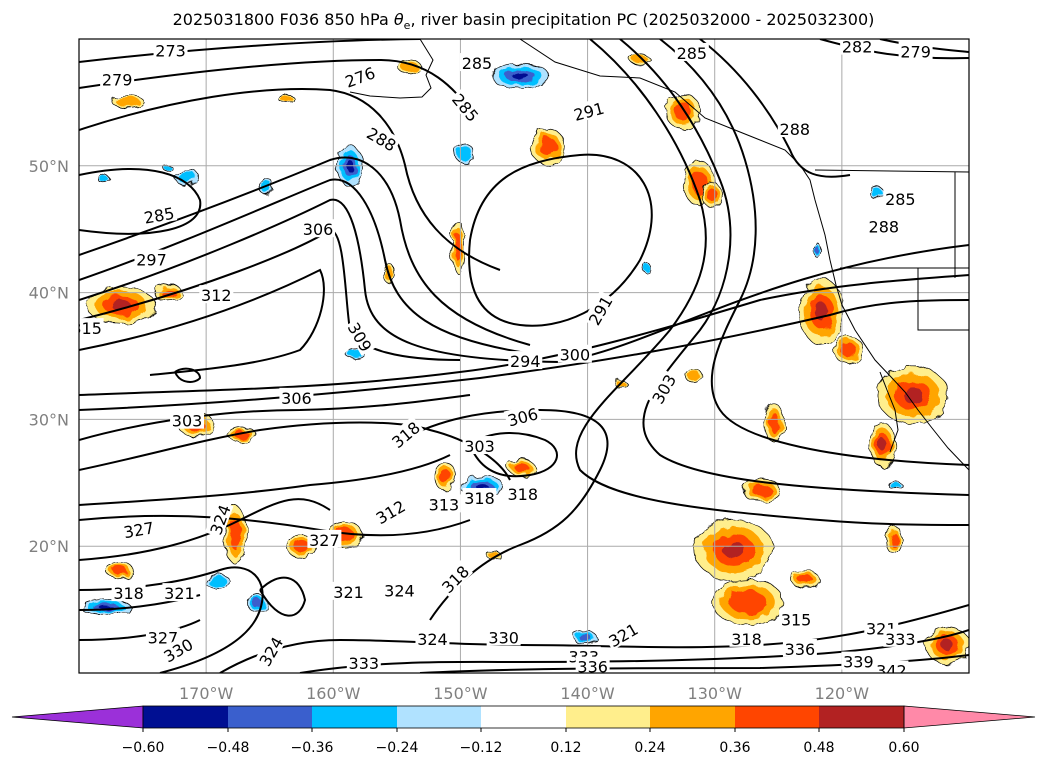 The height and width of the screenshot is (767, 1047). I want to click on contour-label: 282, so click(857, 47).